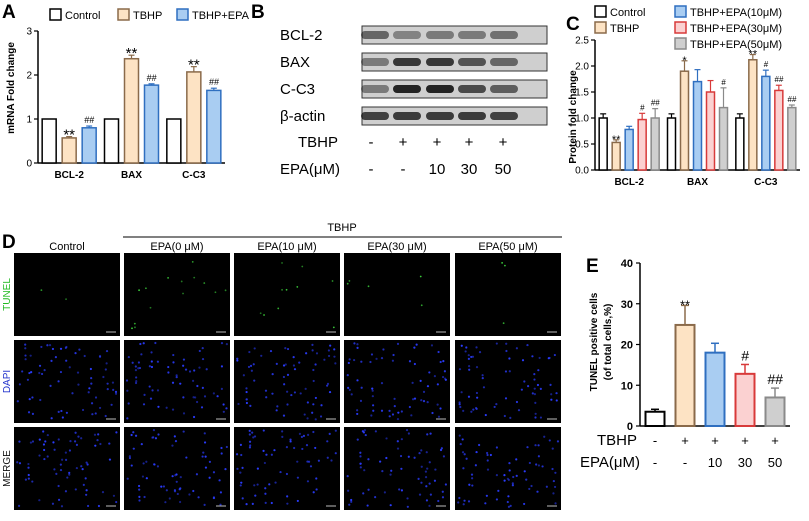 Image resolution: width=809 pixels, height=521 pixels. What do you see at coordinates (680, 43) in the screenshot?
I see `legend-swatch-c-epa50` at bounding box center [680, 43].